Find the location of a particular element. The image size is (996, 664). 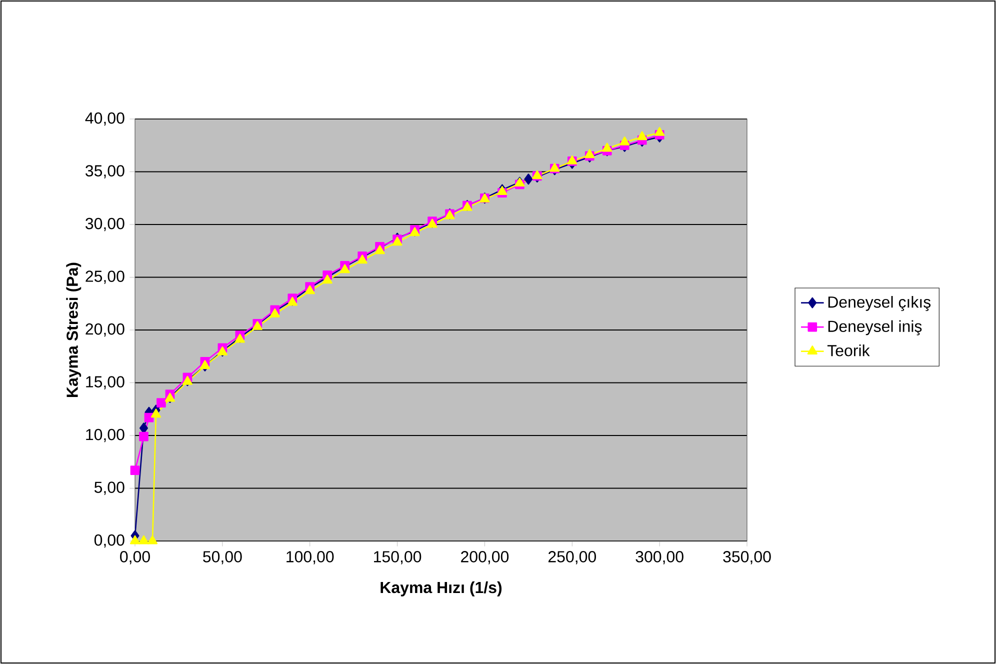

x-tick-label: 350,00 is located at coordinates (747, 557).